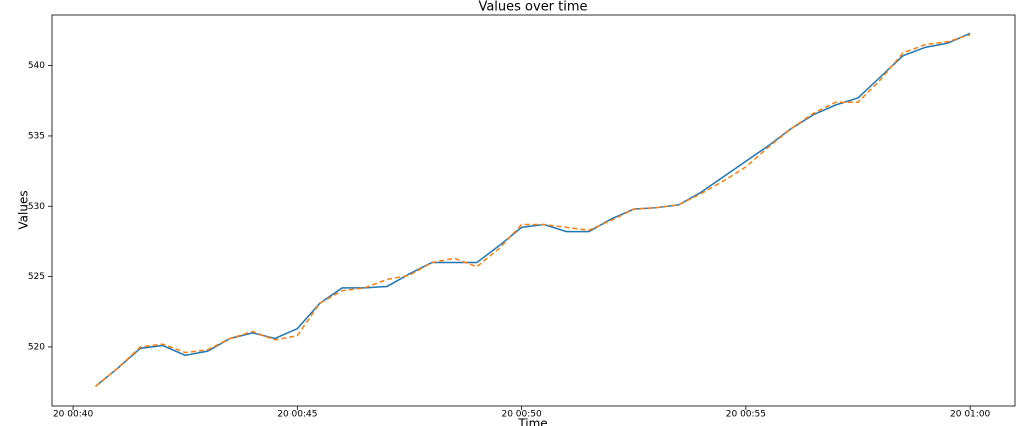 This screenshot has width=1025, height=426. I want to click on y-tick-label: 525, so click(36, 277).